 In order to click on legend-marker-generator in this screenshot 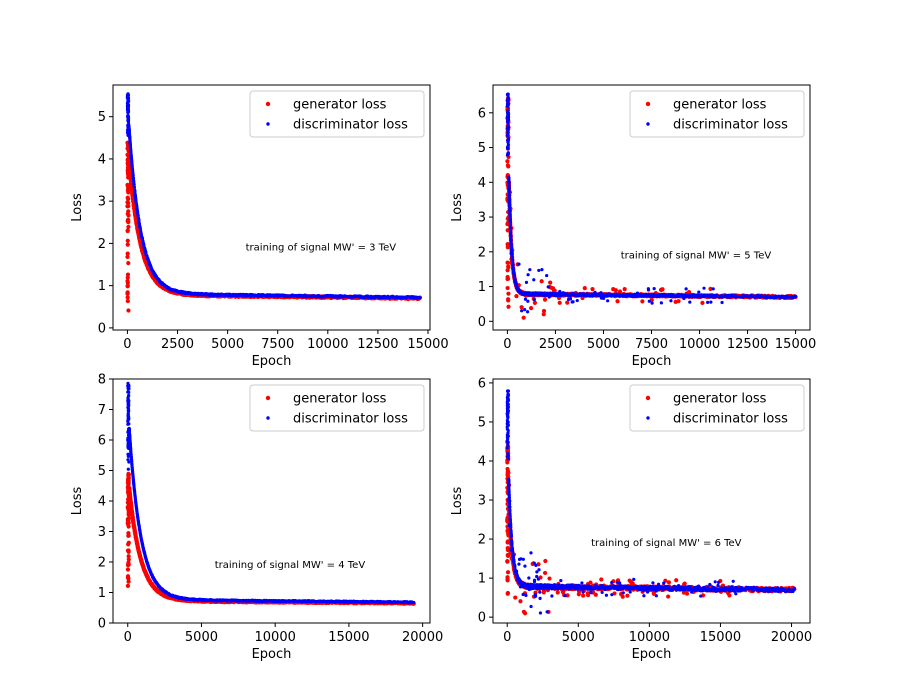, I will do `click(648, 104)`.